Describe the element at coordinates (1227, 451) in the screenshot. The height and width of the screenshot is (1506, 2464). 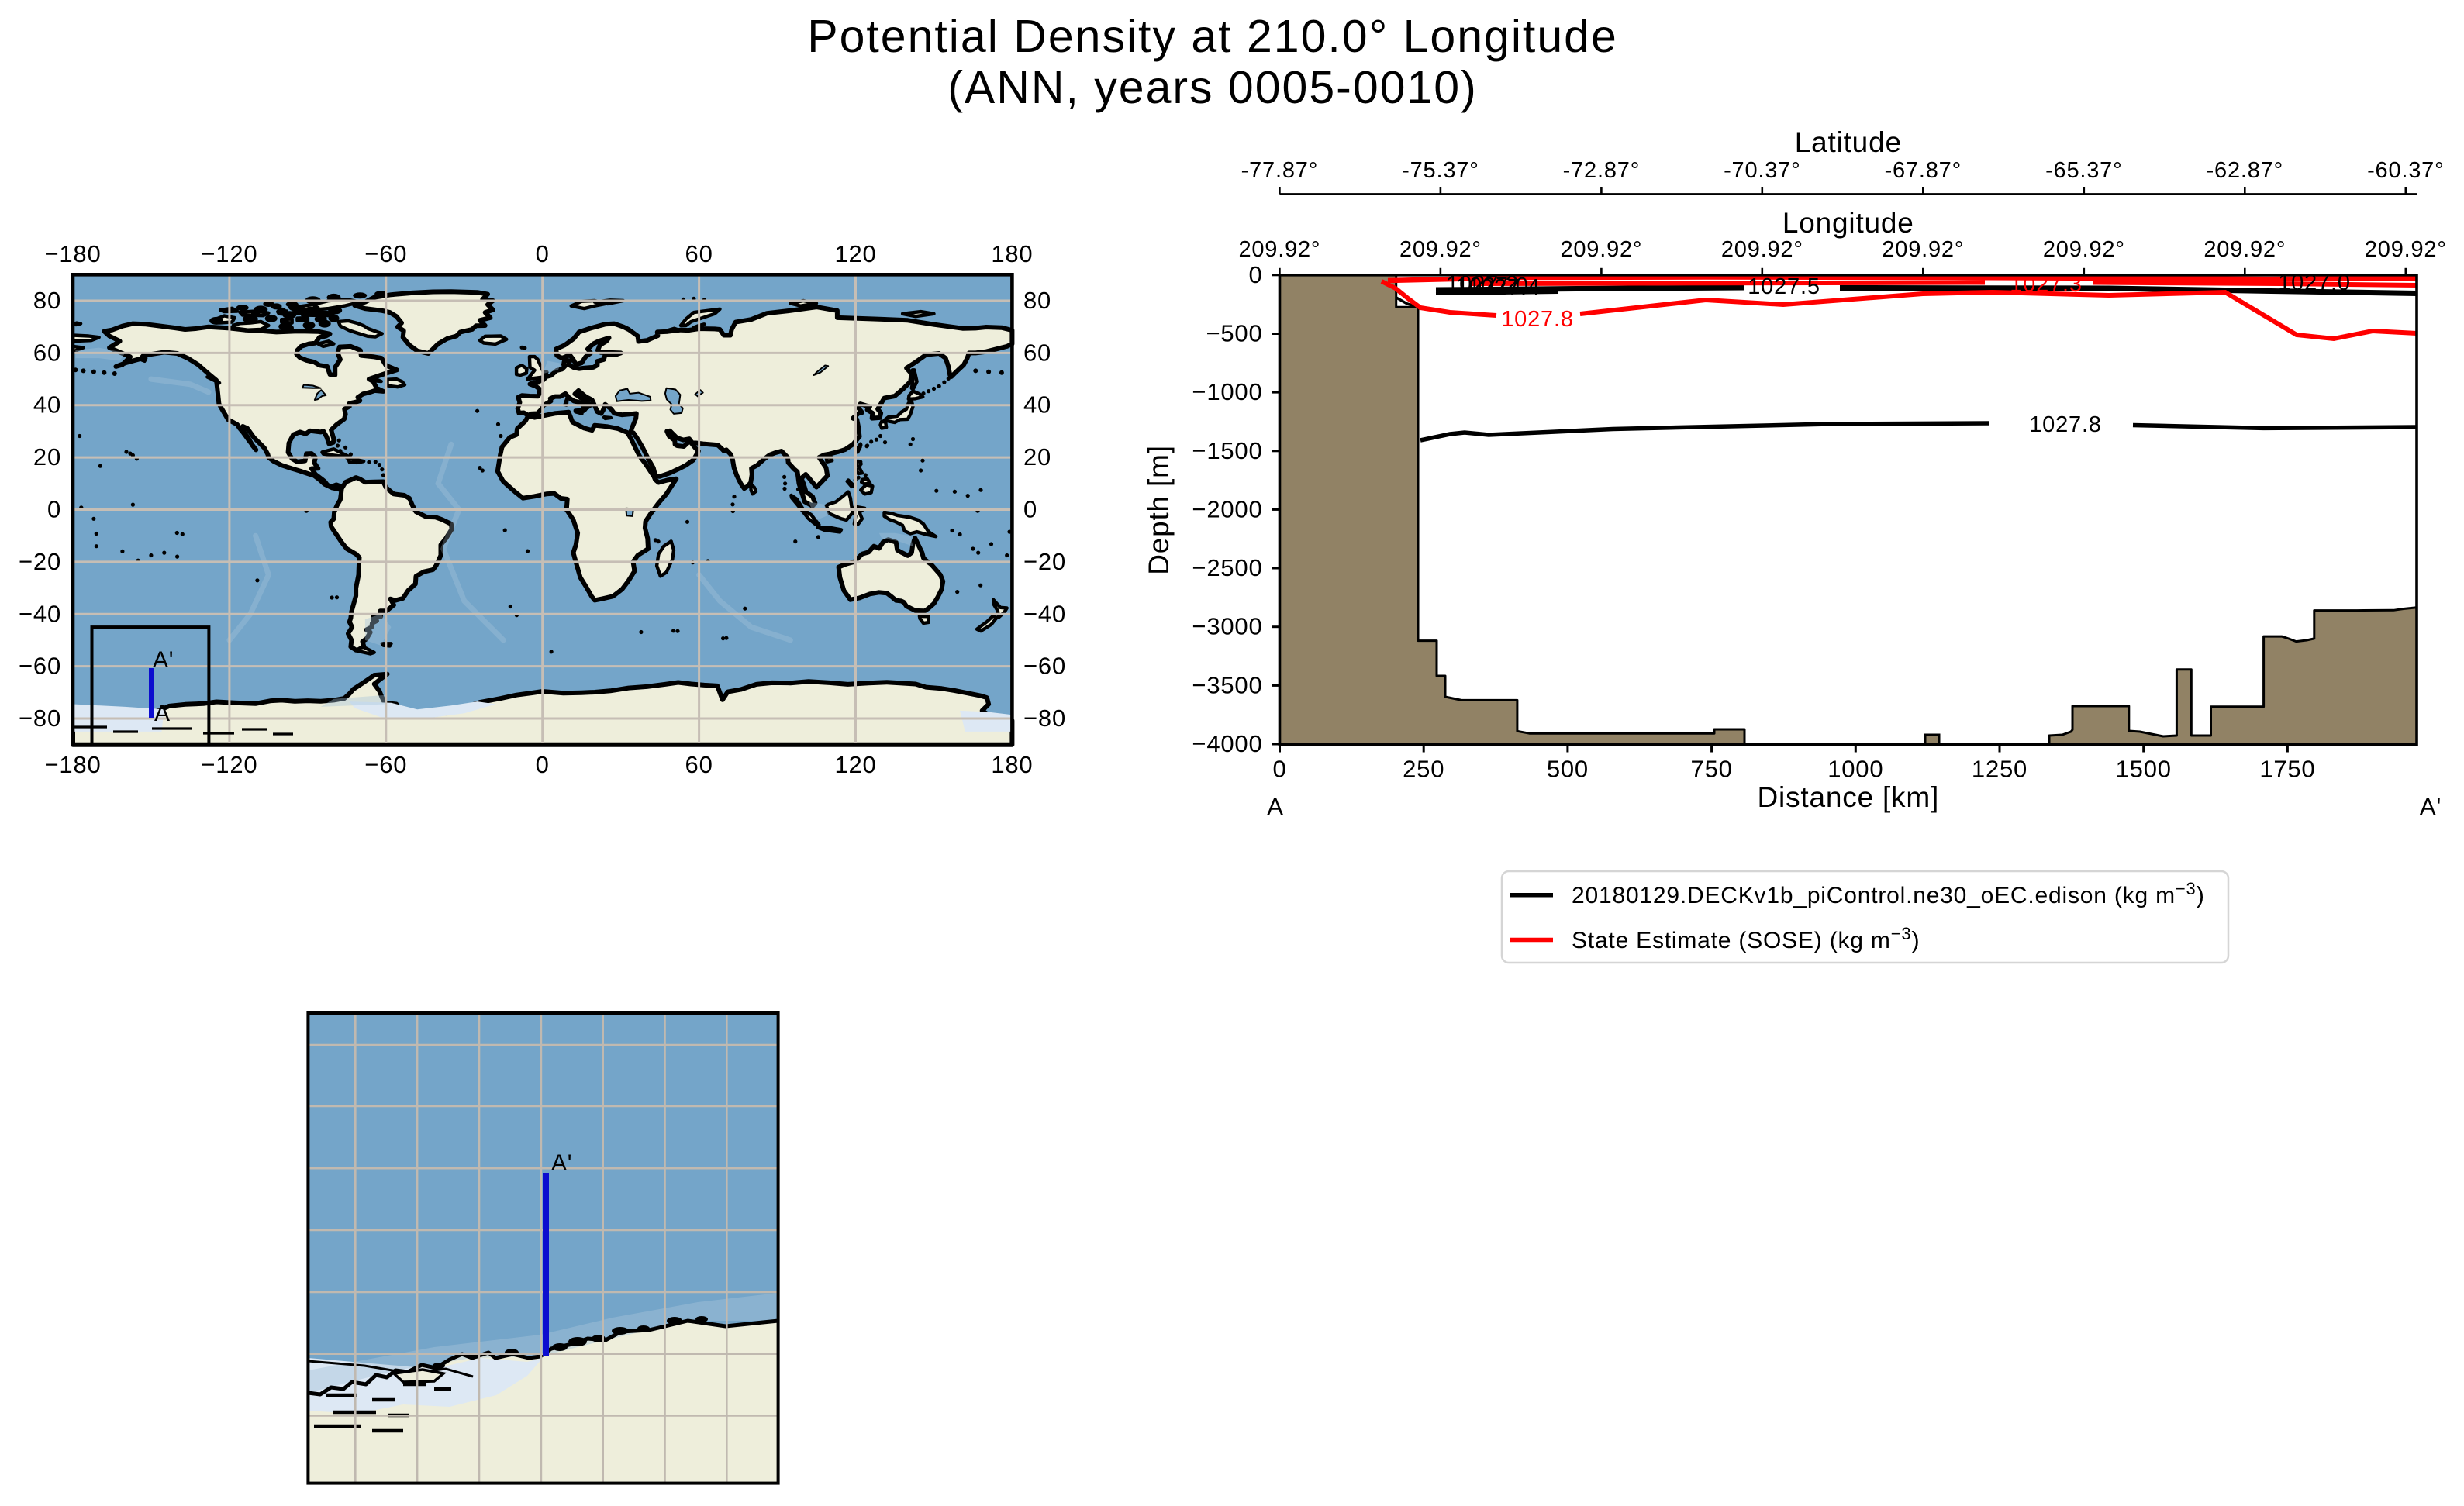
I see `svg-text: −1500` at that location.